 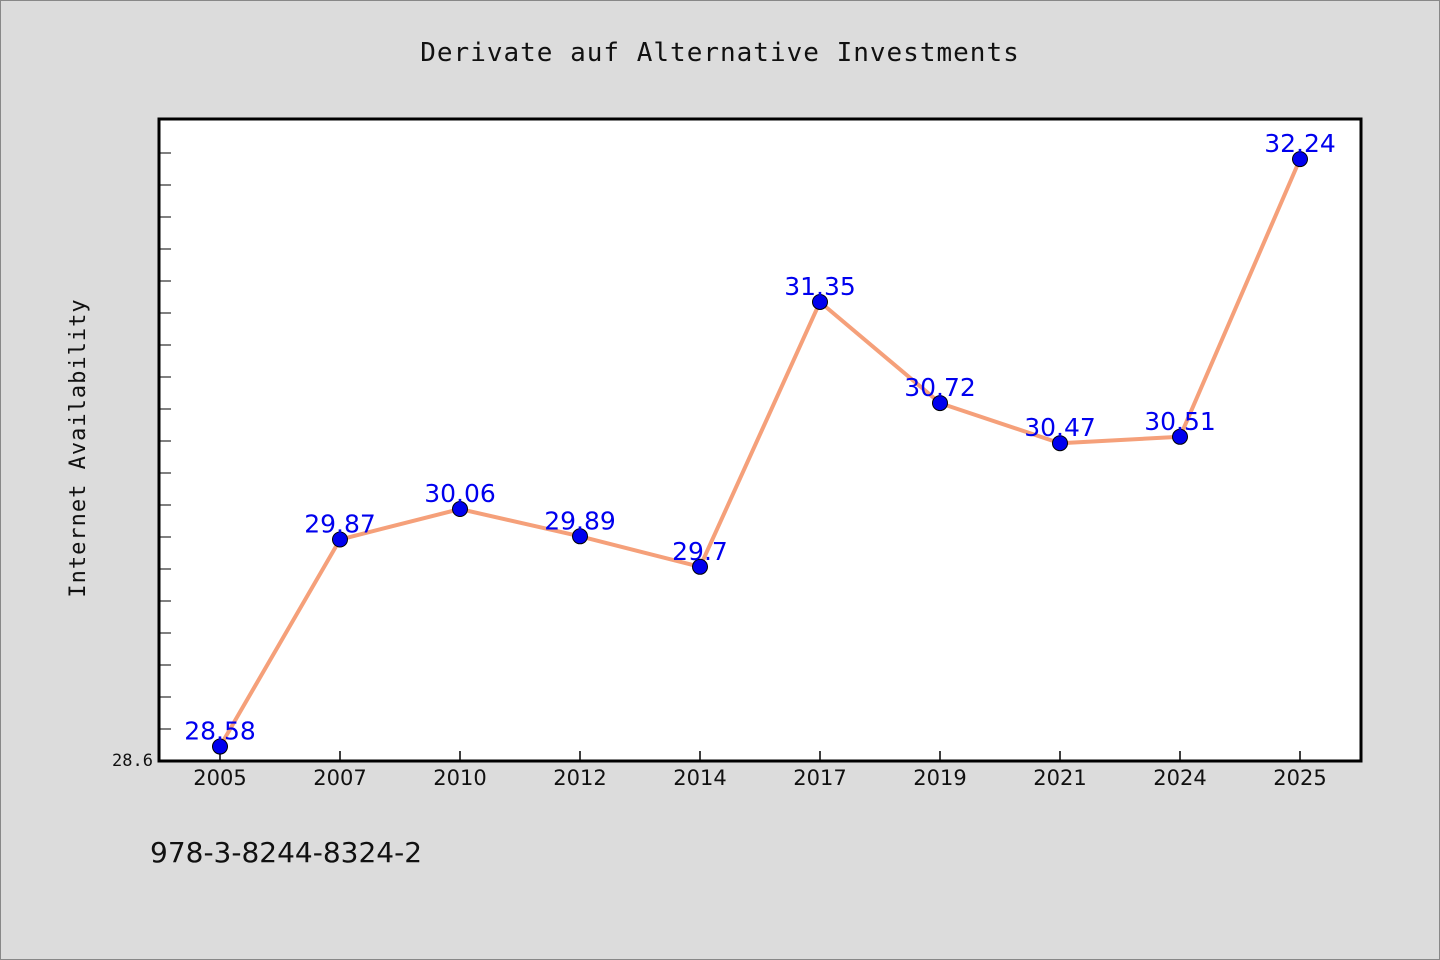 What do you see at coordinates (339, 778) in the screenshot?
I see `x-tick-label: 2007` at bounding box center [339, 778].